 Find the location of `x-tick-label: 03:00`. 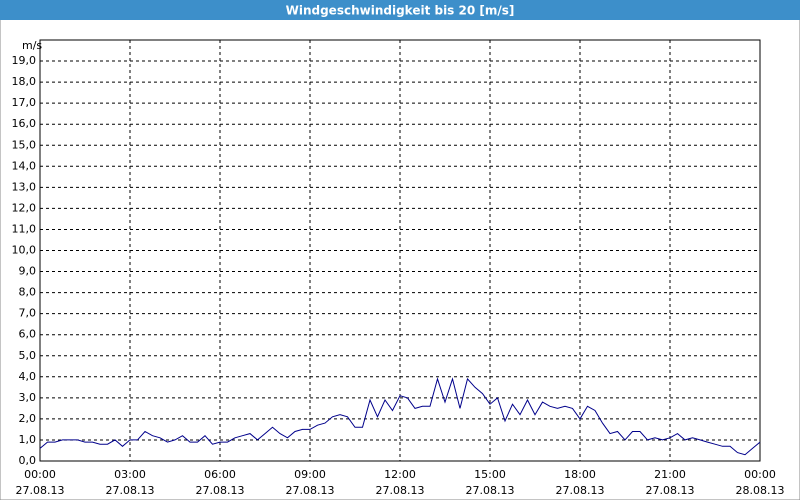

x-tick-label: 03:00 is located at coordinates (130, 474).